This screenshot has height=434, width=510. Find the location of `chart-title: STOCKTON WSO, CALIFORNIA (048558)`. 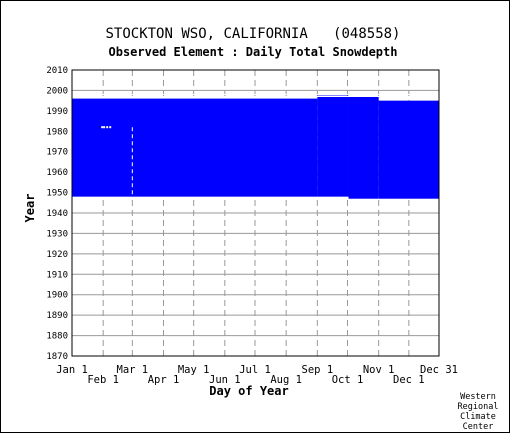

chart-title: STOCKTON WSO, CALIFORNIA (048558) is located at coordinates (252, 34).